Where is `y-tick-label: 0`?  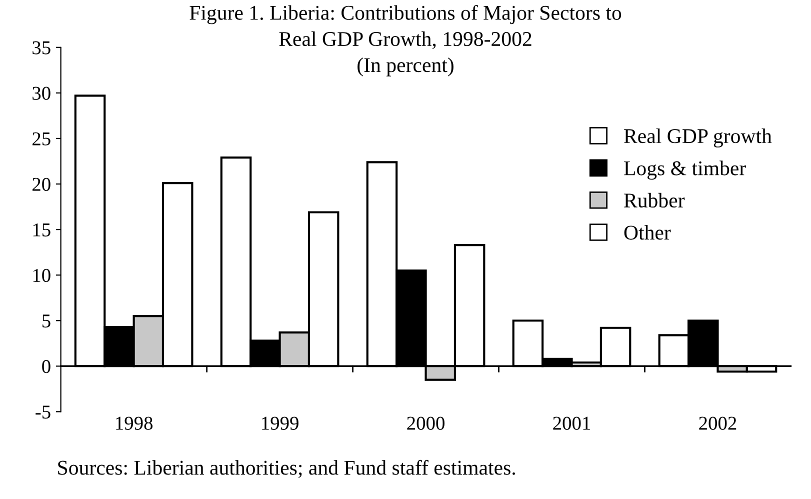 y-tick-label: 0 is located at coordinates (46, 367).